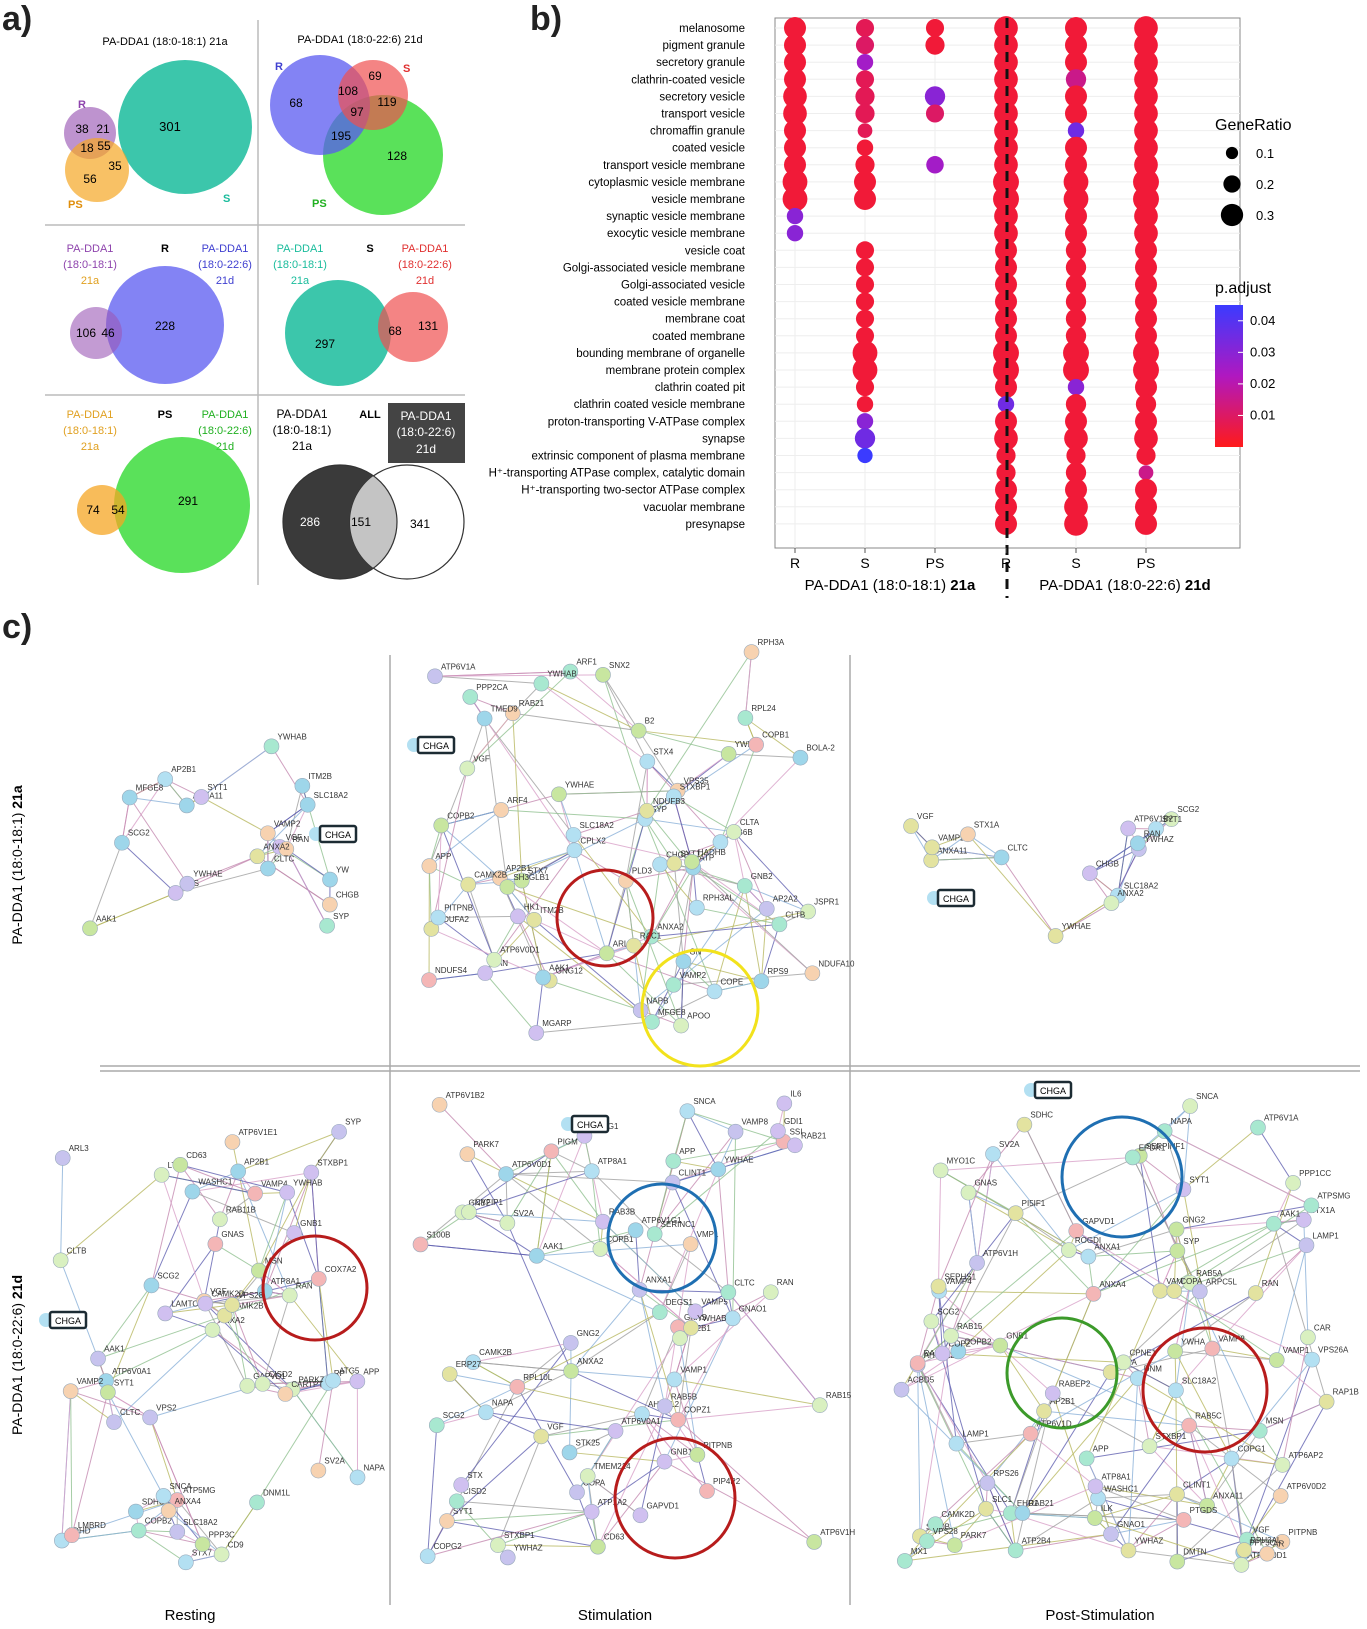 The image size is (1367, 1629). What do you see at coordinates (370, 415) in the screenshot?
I see `svg-text: ALL` at bounding box center [370, 415].